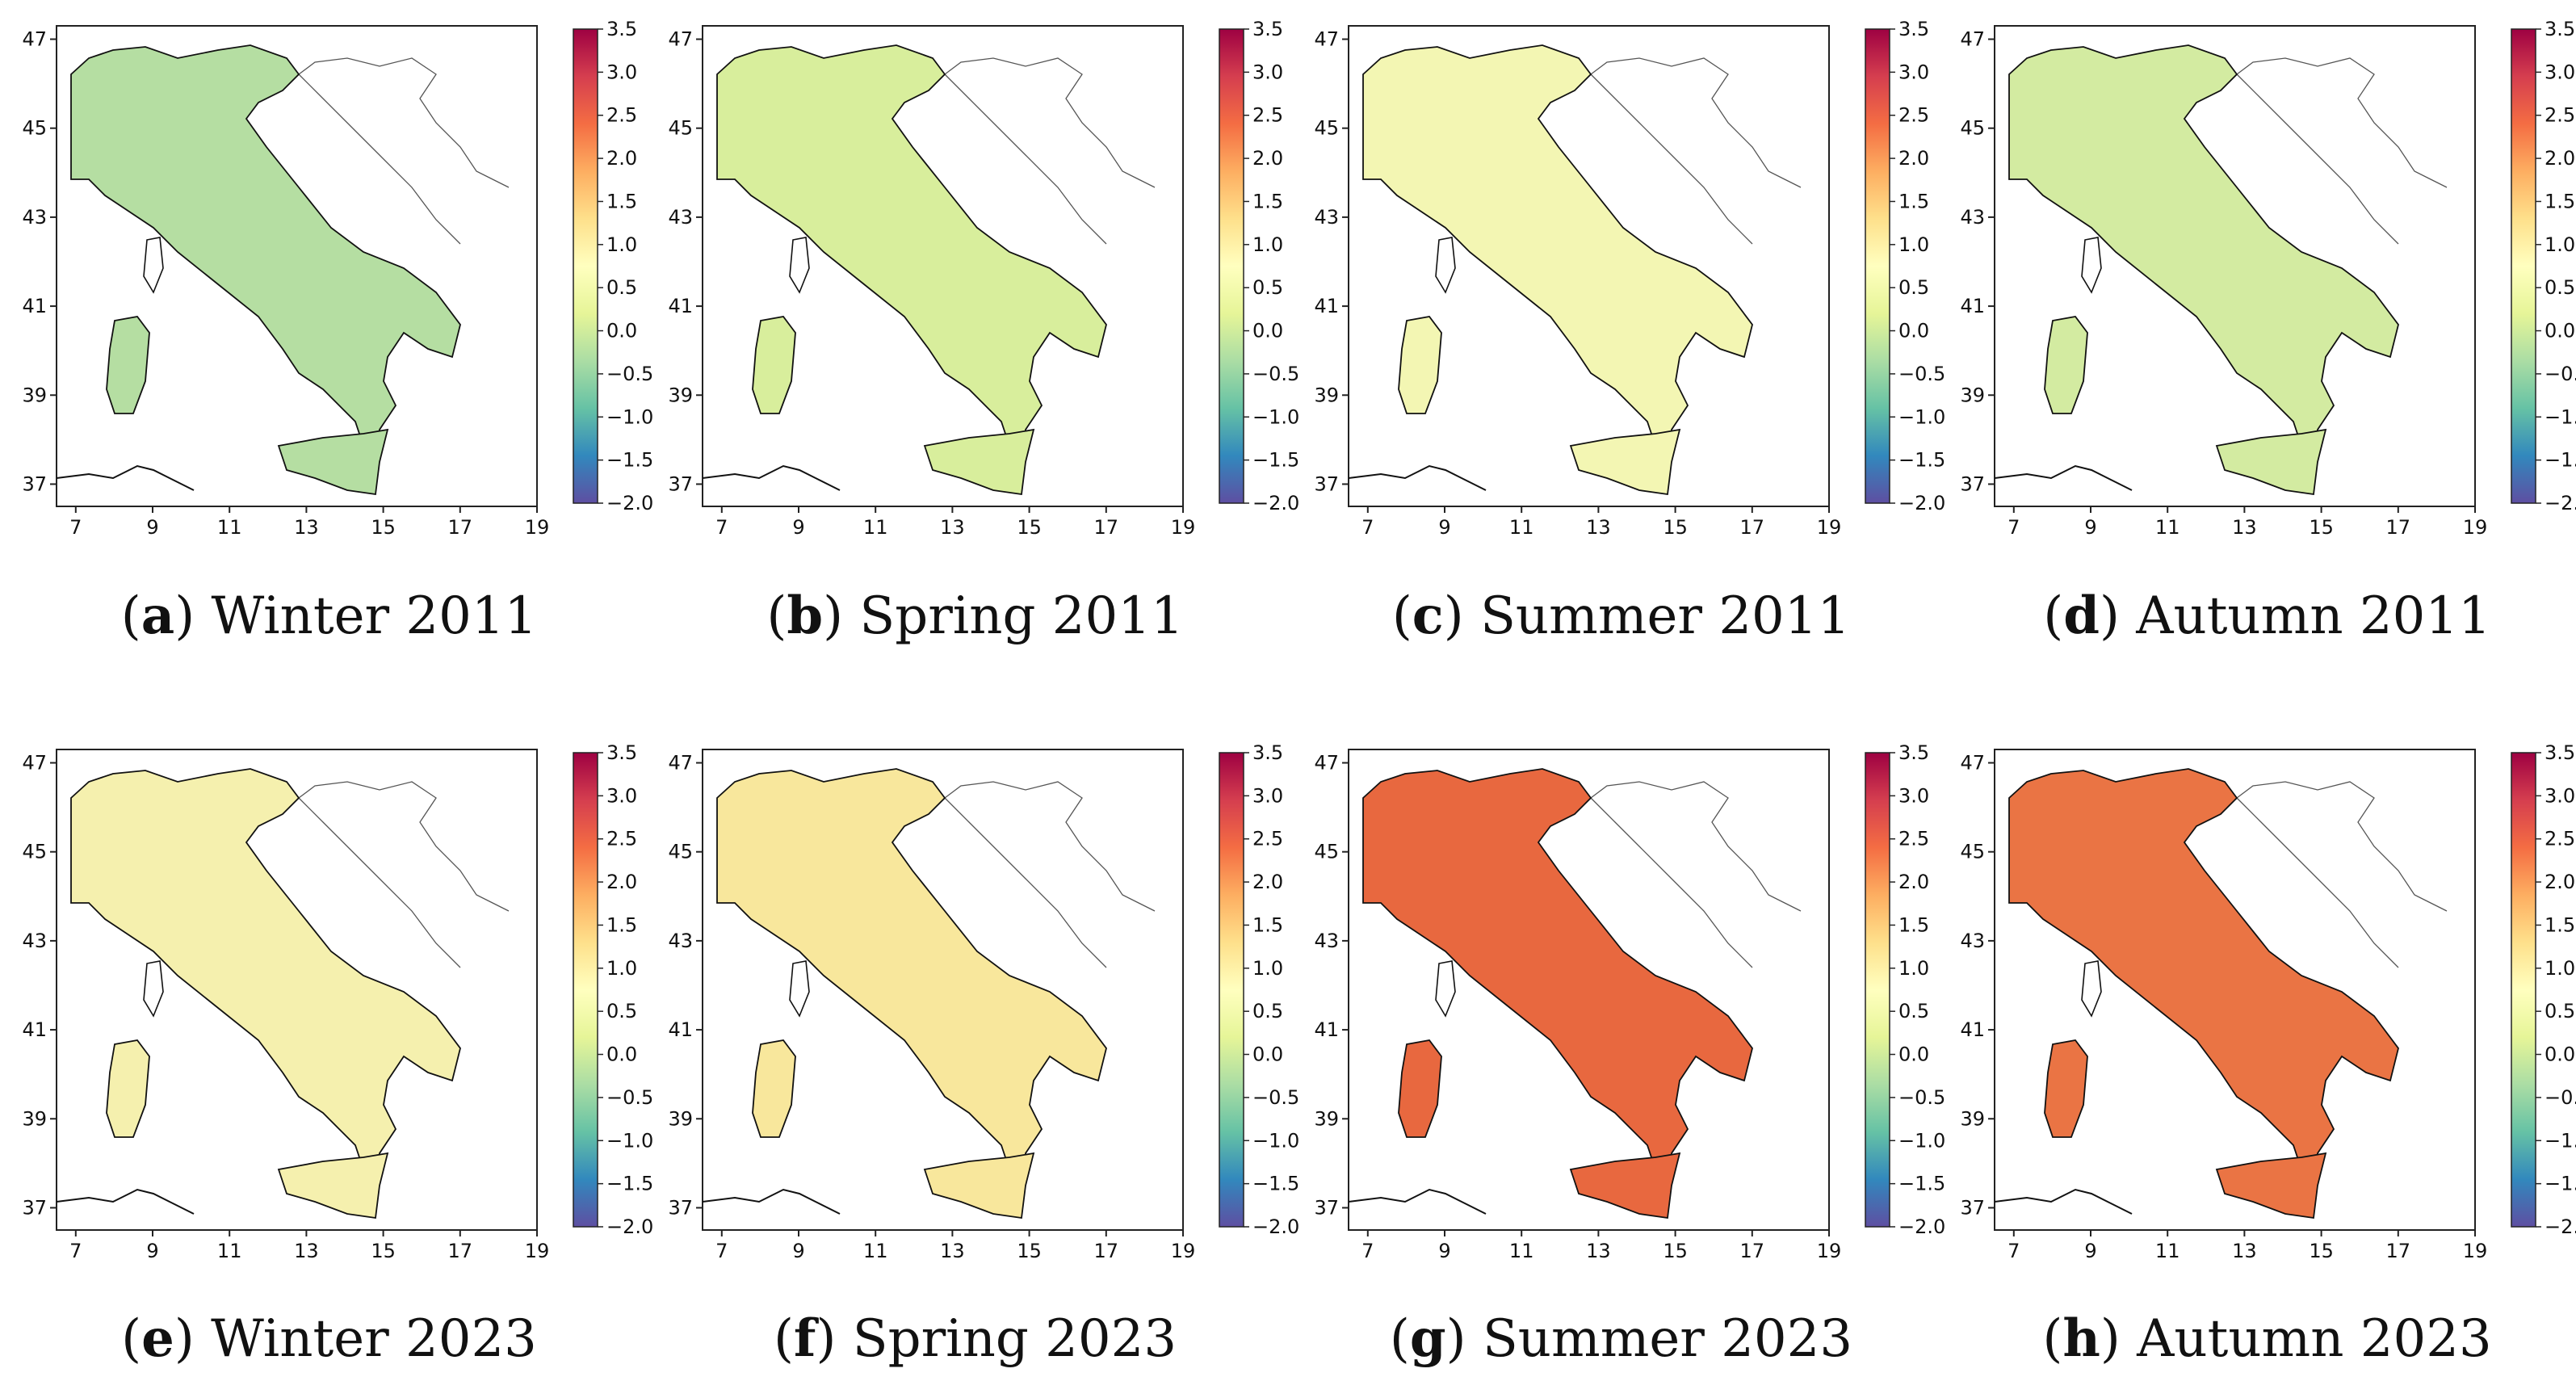 This screenshot has width=2576, height=1398. Describe the element at coordinates (1665, 616) in the screenshot. I see `panel-label: Summer 2011` at that location.